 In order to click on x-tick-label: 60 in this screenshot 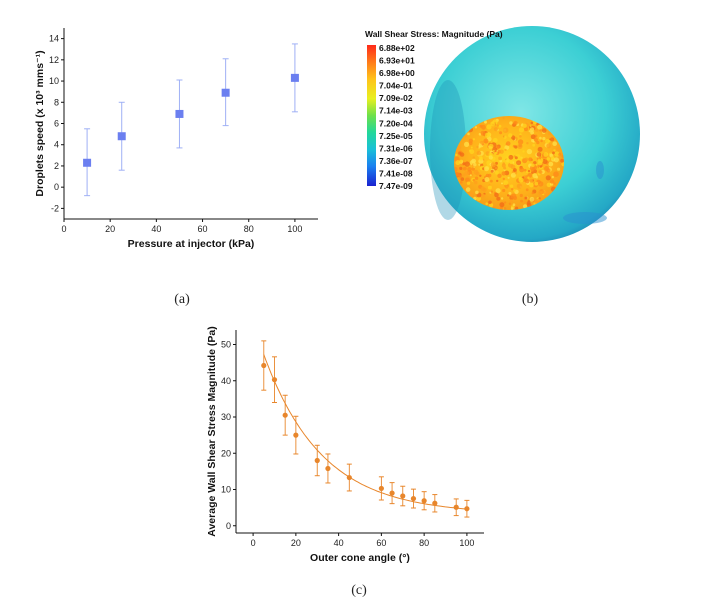, I will do `click(381, 543)`.